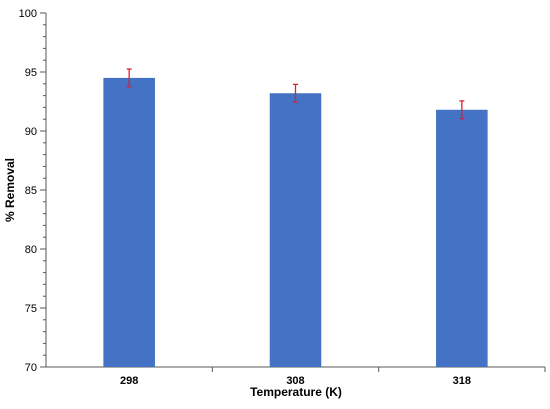  What do you see at coordinates (31, 250) in the screenshot?
I see `y-tick-label: 80` at bounding box center [31, 250].